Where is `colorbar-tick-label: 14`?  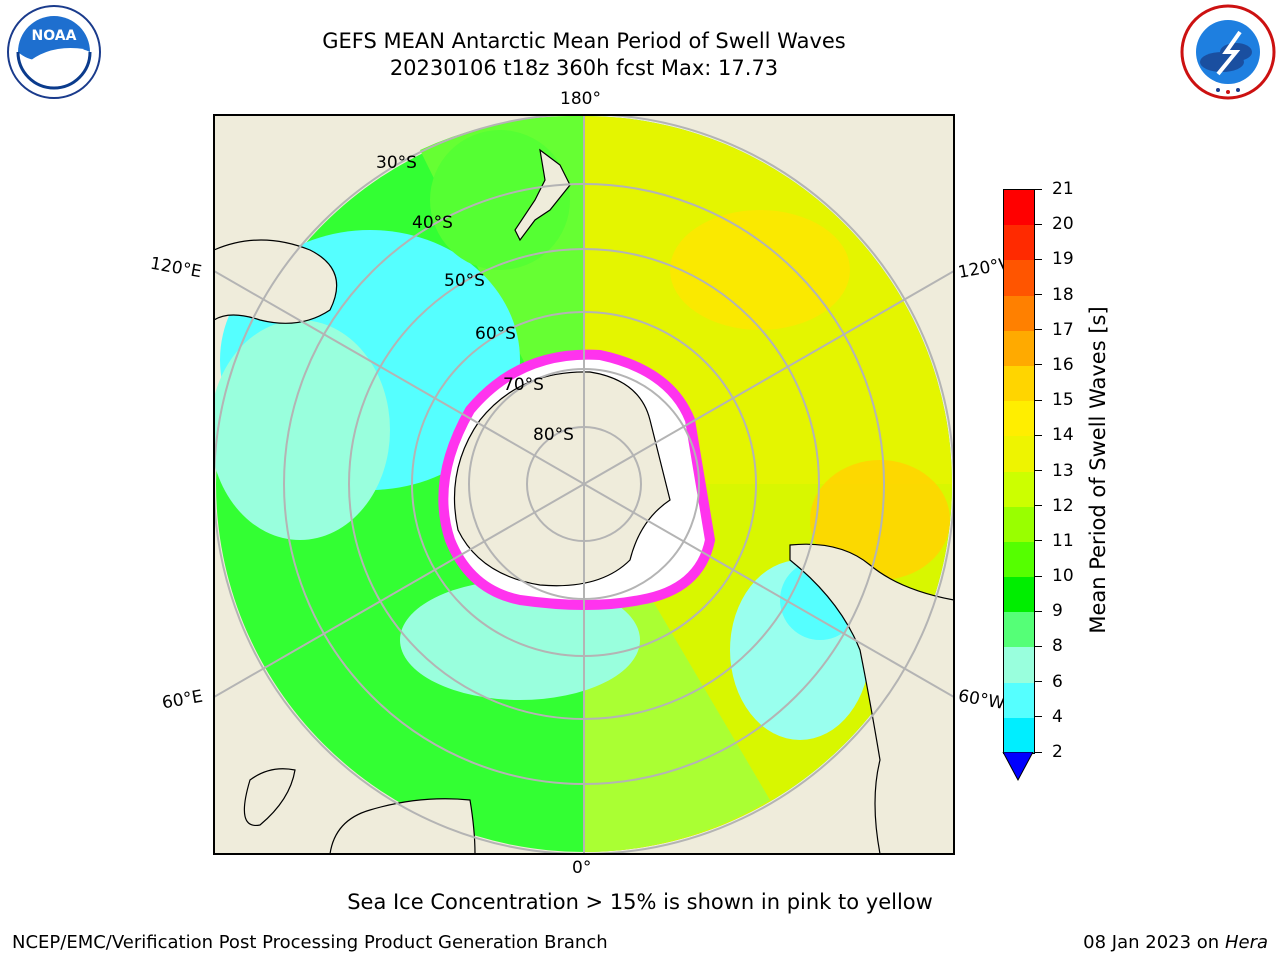
colorbar-tick-label: 14 is located at coordinates (1063, 435).